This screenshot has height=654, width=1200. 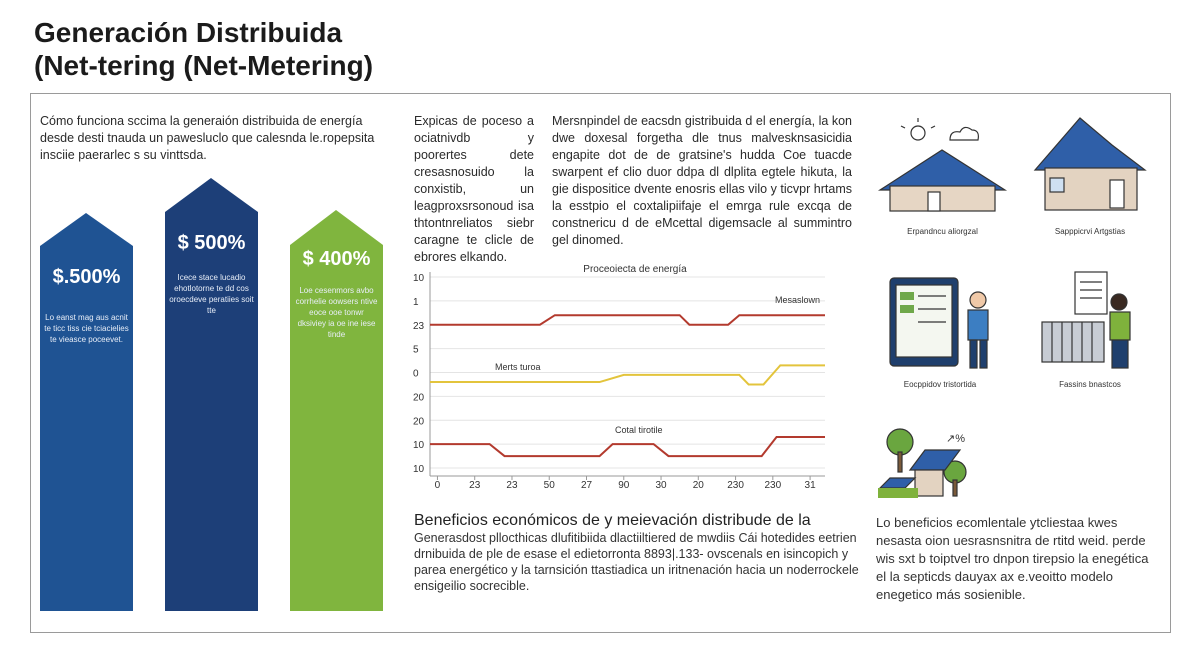 I want to click on icon-caption: Fassins bnastcos, so click(x=1090, y=384).